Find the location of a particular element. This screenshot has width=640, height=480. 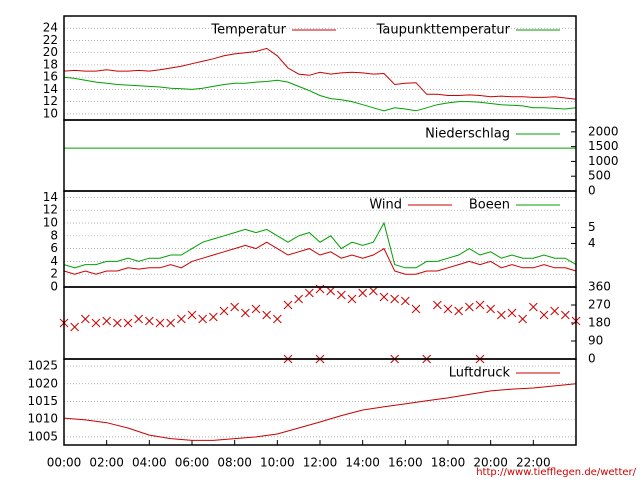

legend-label: Wind is located at coordinates (385, 205).